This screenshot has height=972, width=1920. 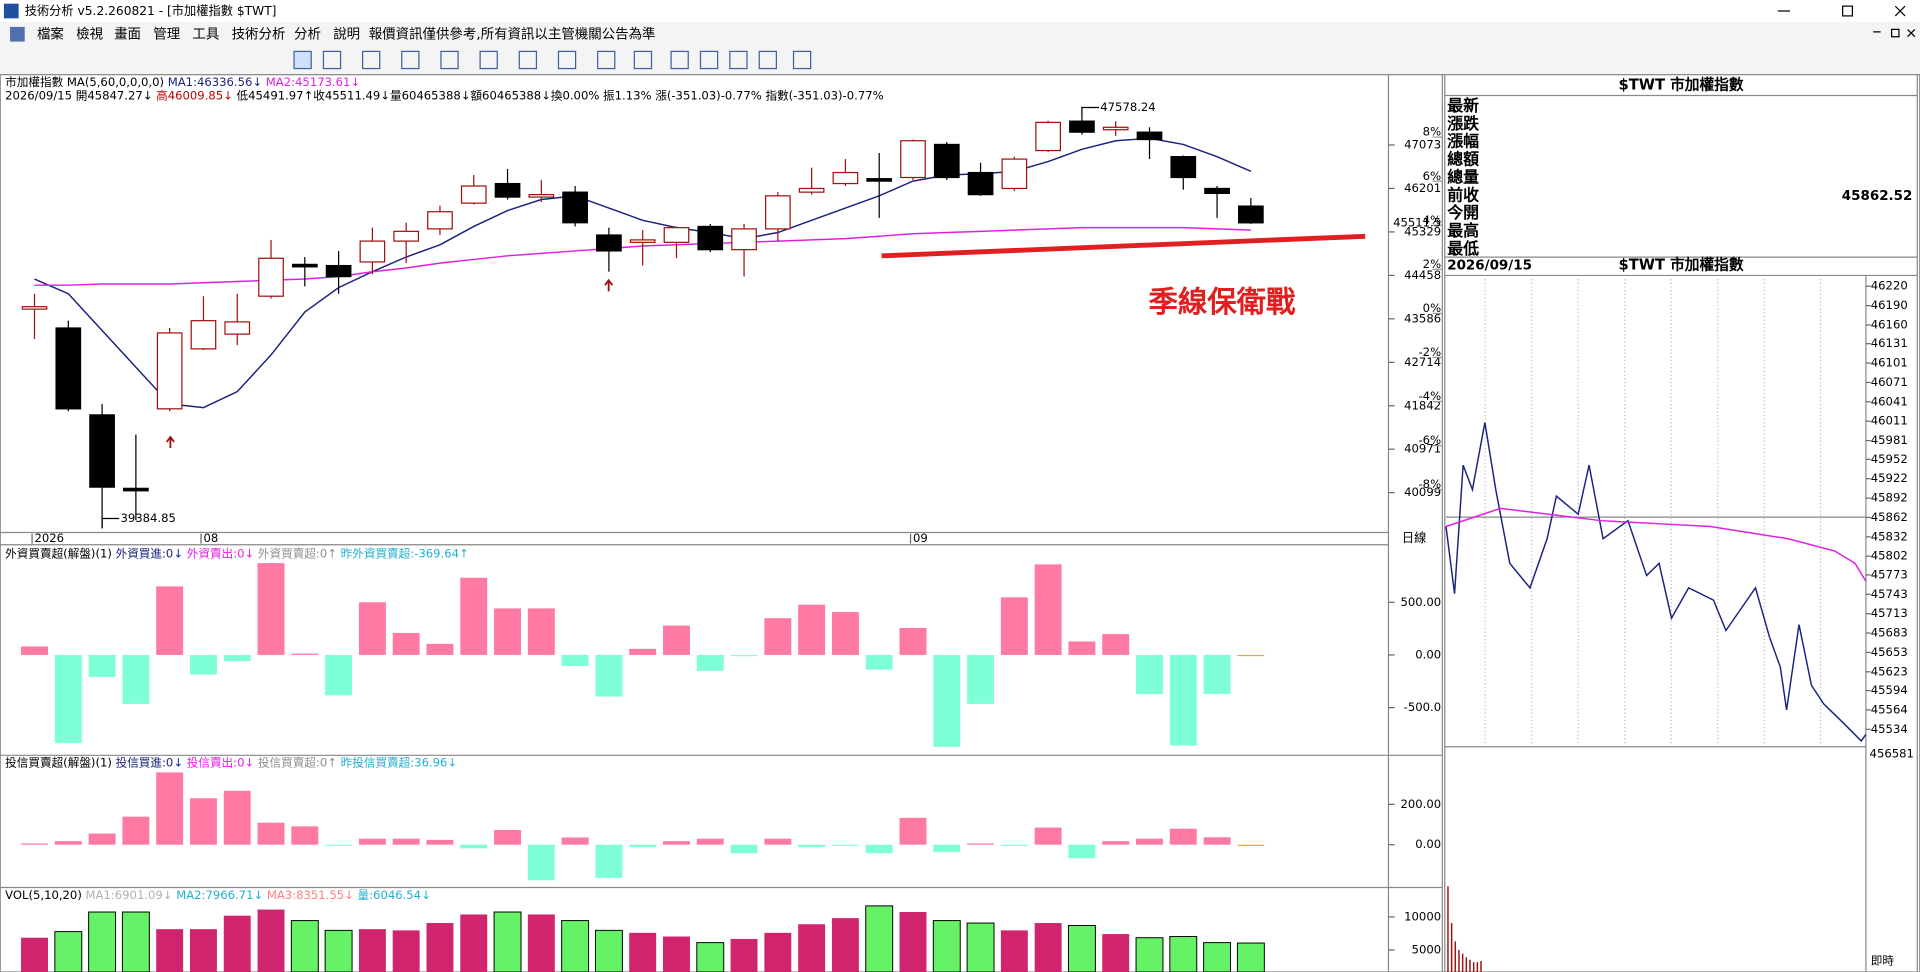 I want to click on mode-label: 即時, so click(x=1883, y=960).